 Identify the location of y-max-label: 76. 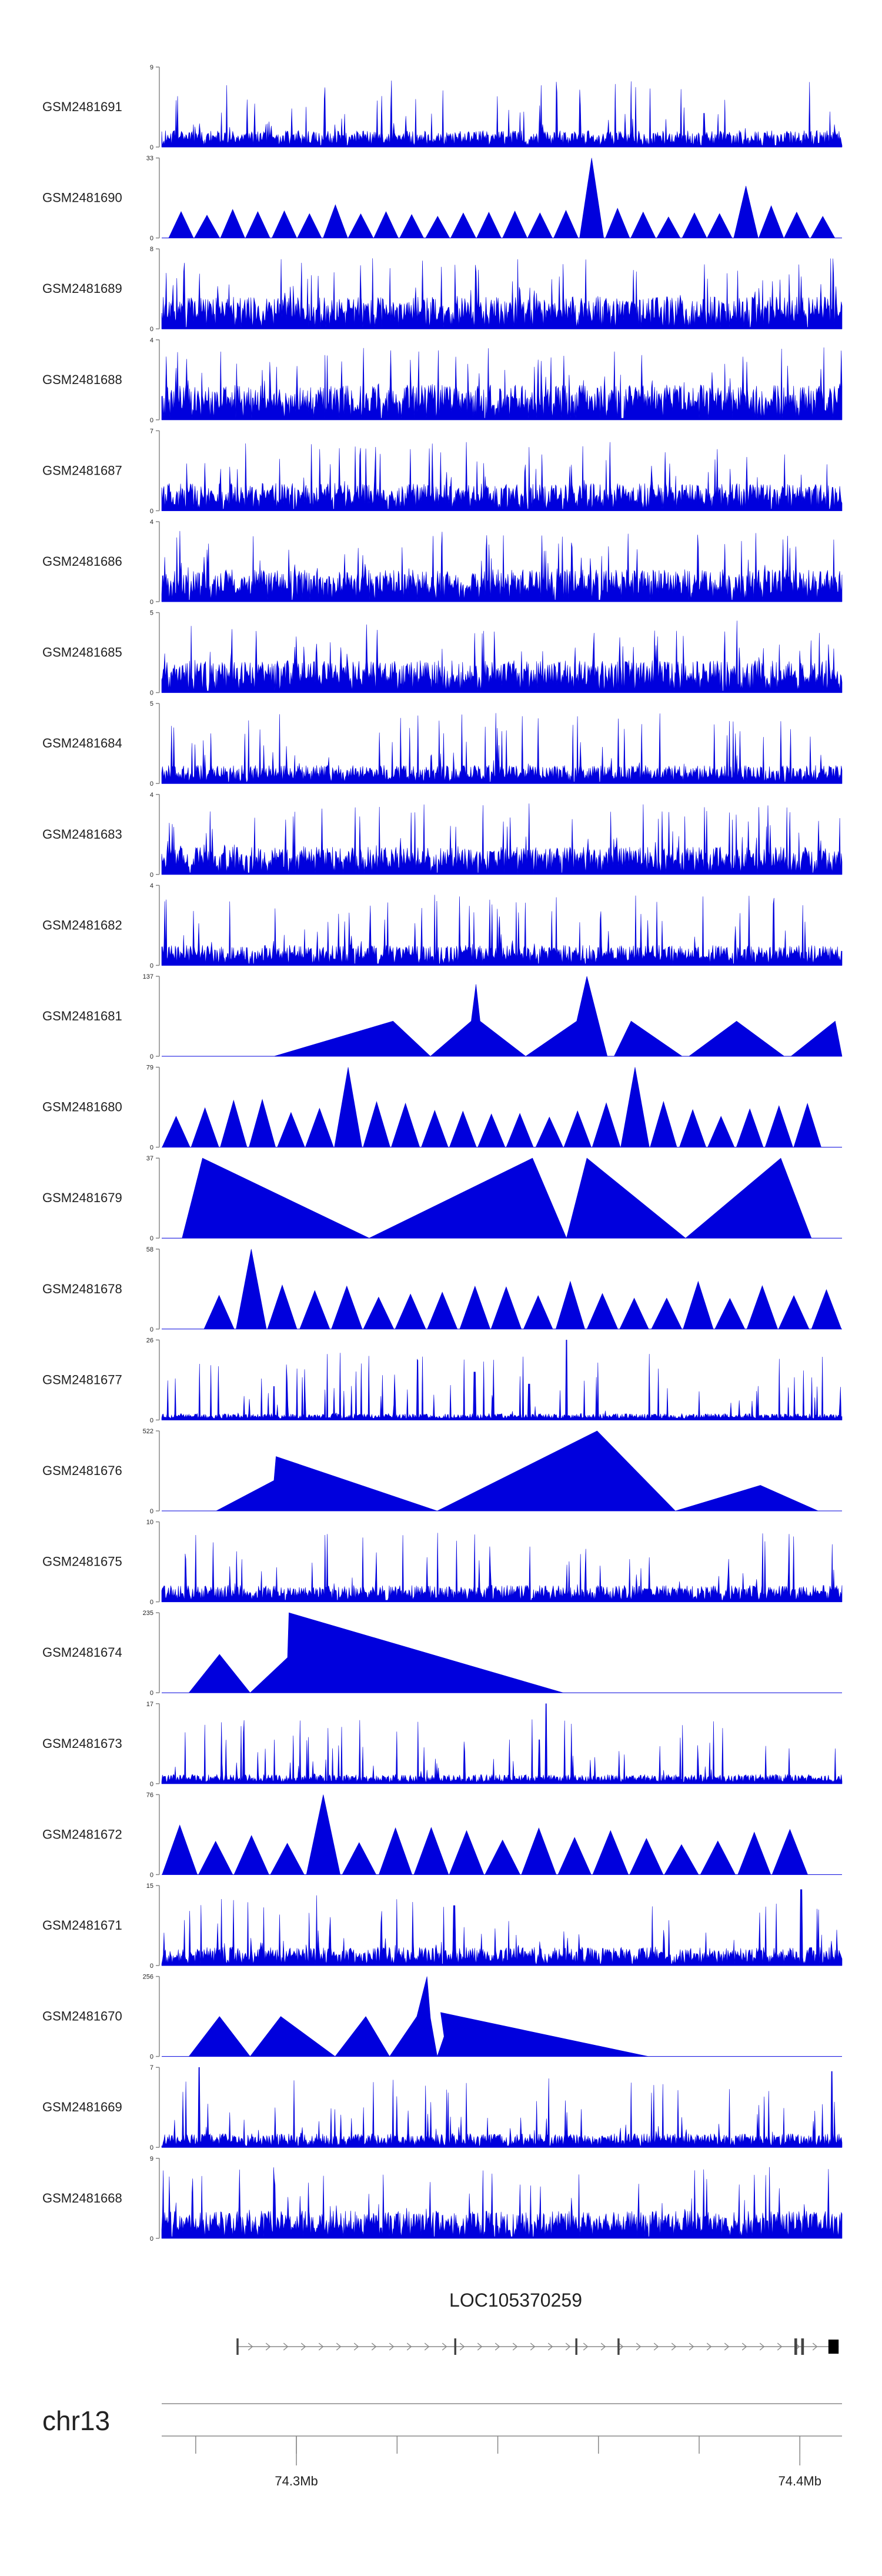
(149, 1794).